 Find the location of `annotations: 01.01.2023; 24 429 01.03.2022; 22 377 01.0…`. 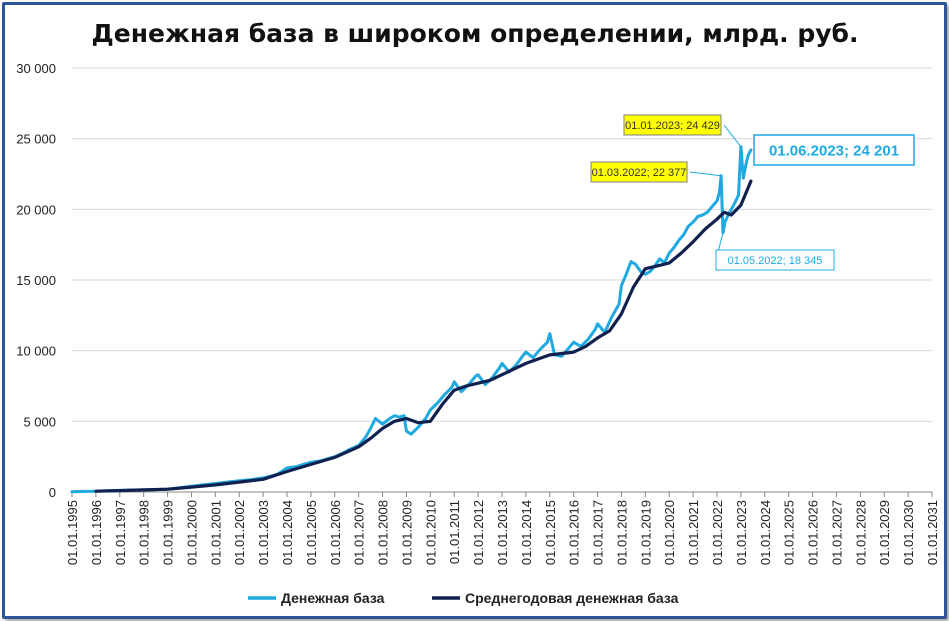

annotations: 01.01.2023; 24 429 01.03.2022; 22 377 01.0… is located at coordinates (752, 192).